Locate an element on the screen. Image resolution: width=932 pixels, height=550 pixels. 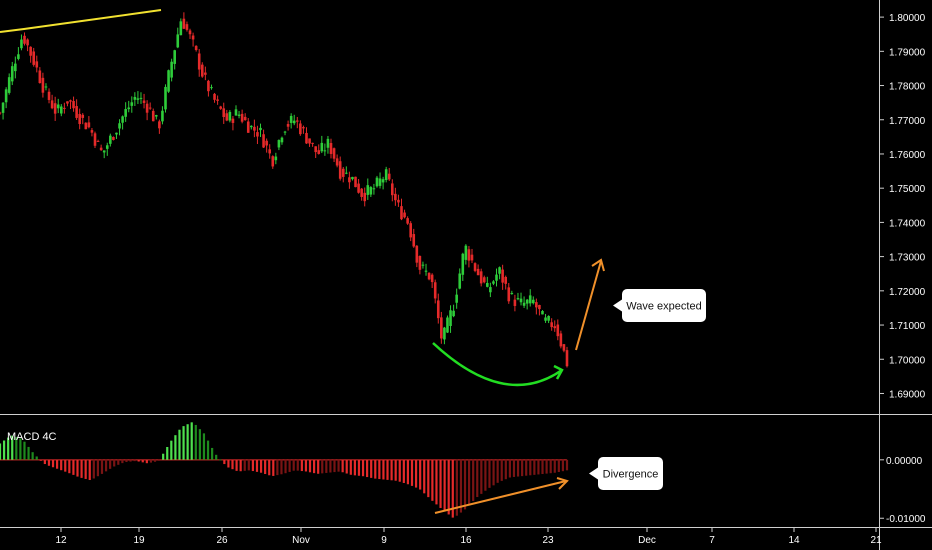
macd-tick-label: -0.01000 is located at coordinates (906, 519).